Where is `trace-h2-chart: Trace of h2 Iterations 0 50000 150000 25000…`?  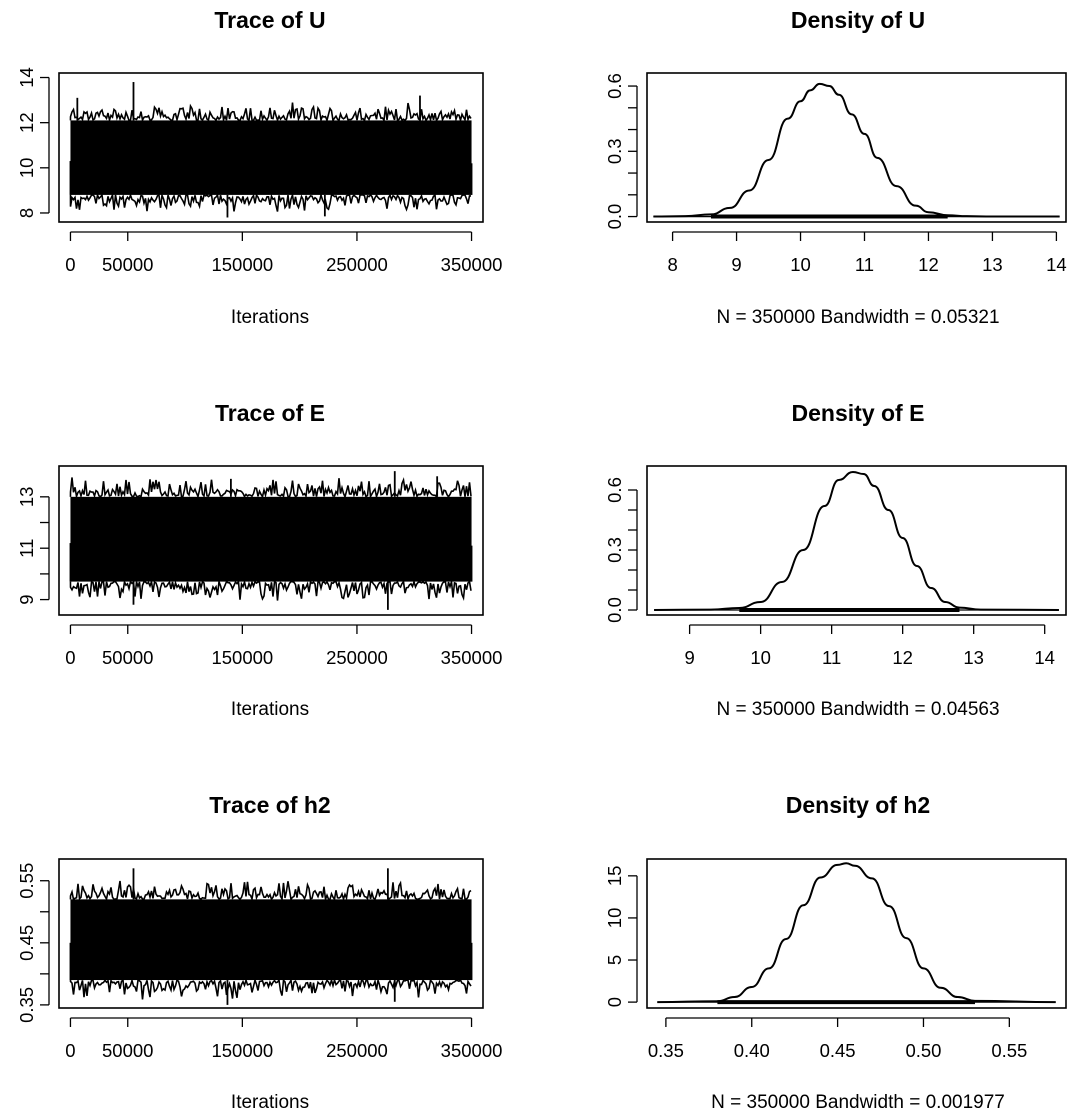 trace-h2-chart: Trace of h2 Iterations 0 50000 150000 25000… is located at coordinates (259, 952).